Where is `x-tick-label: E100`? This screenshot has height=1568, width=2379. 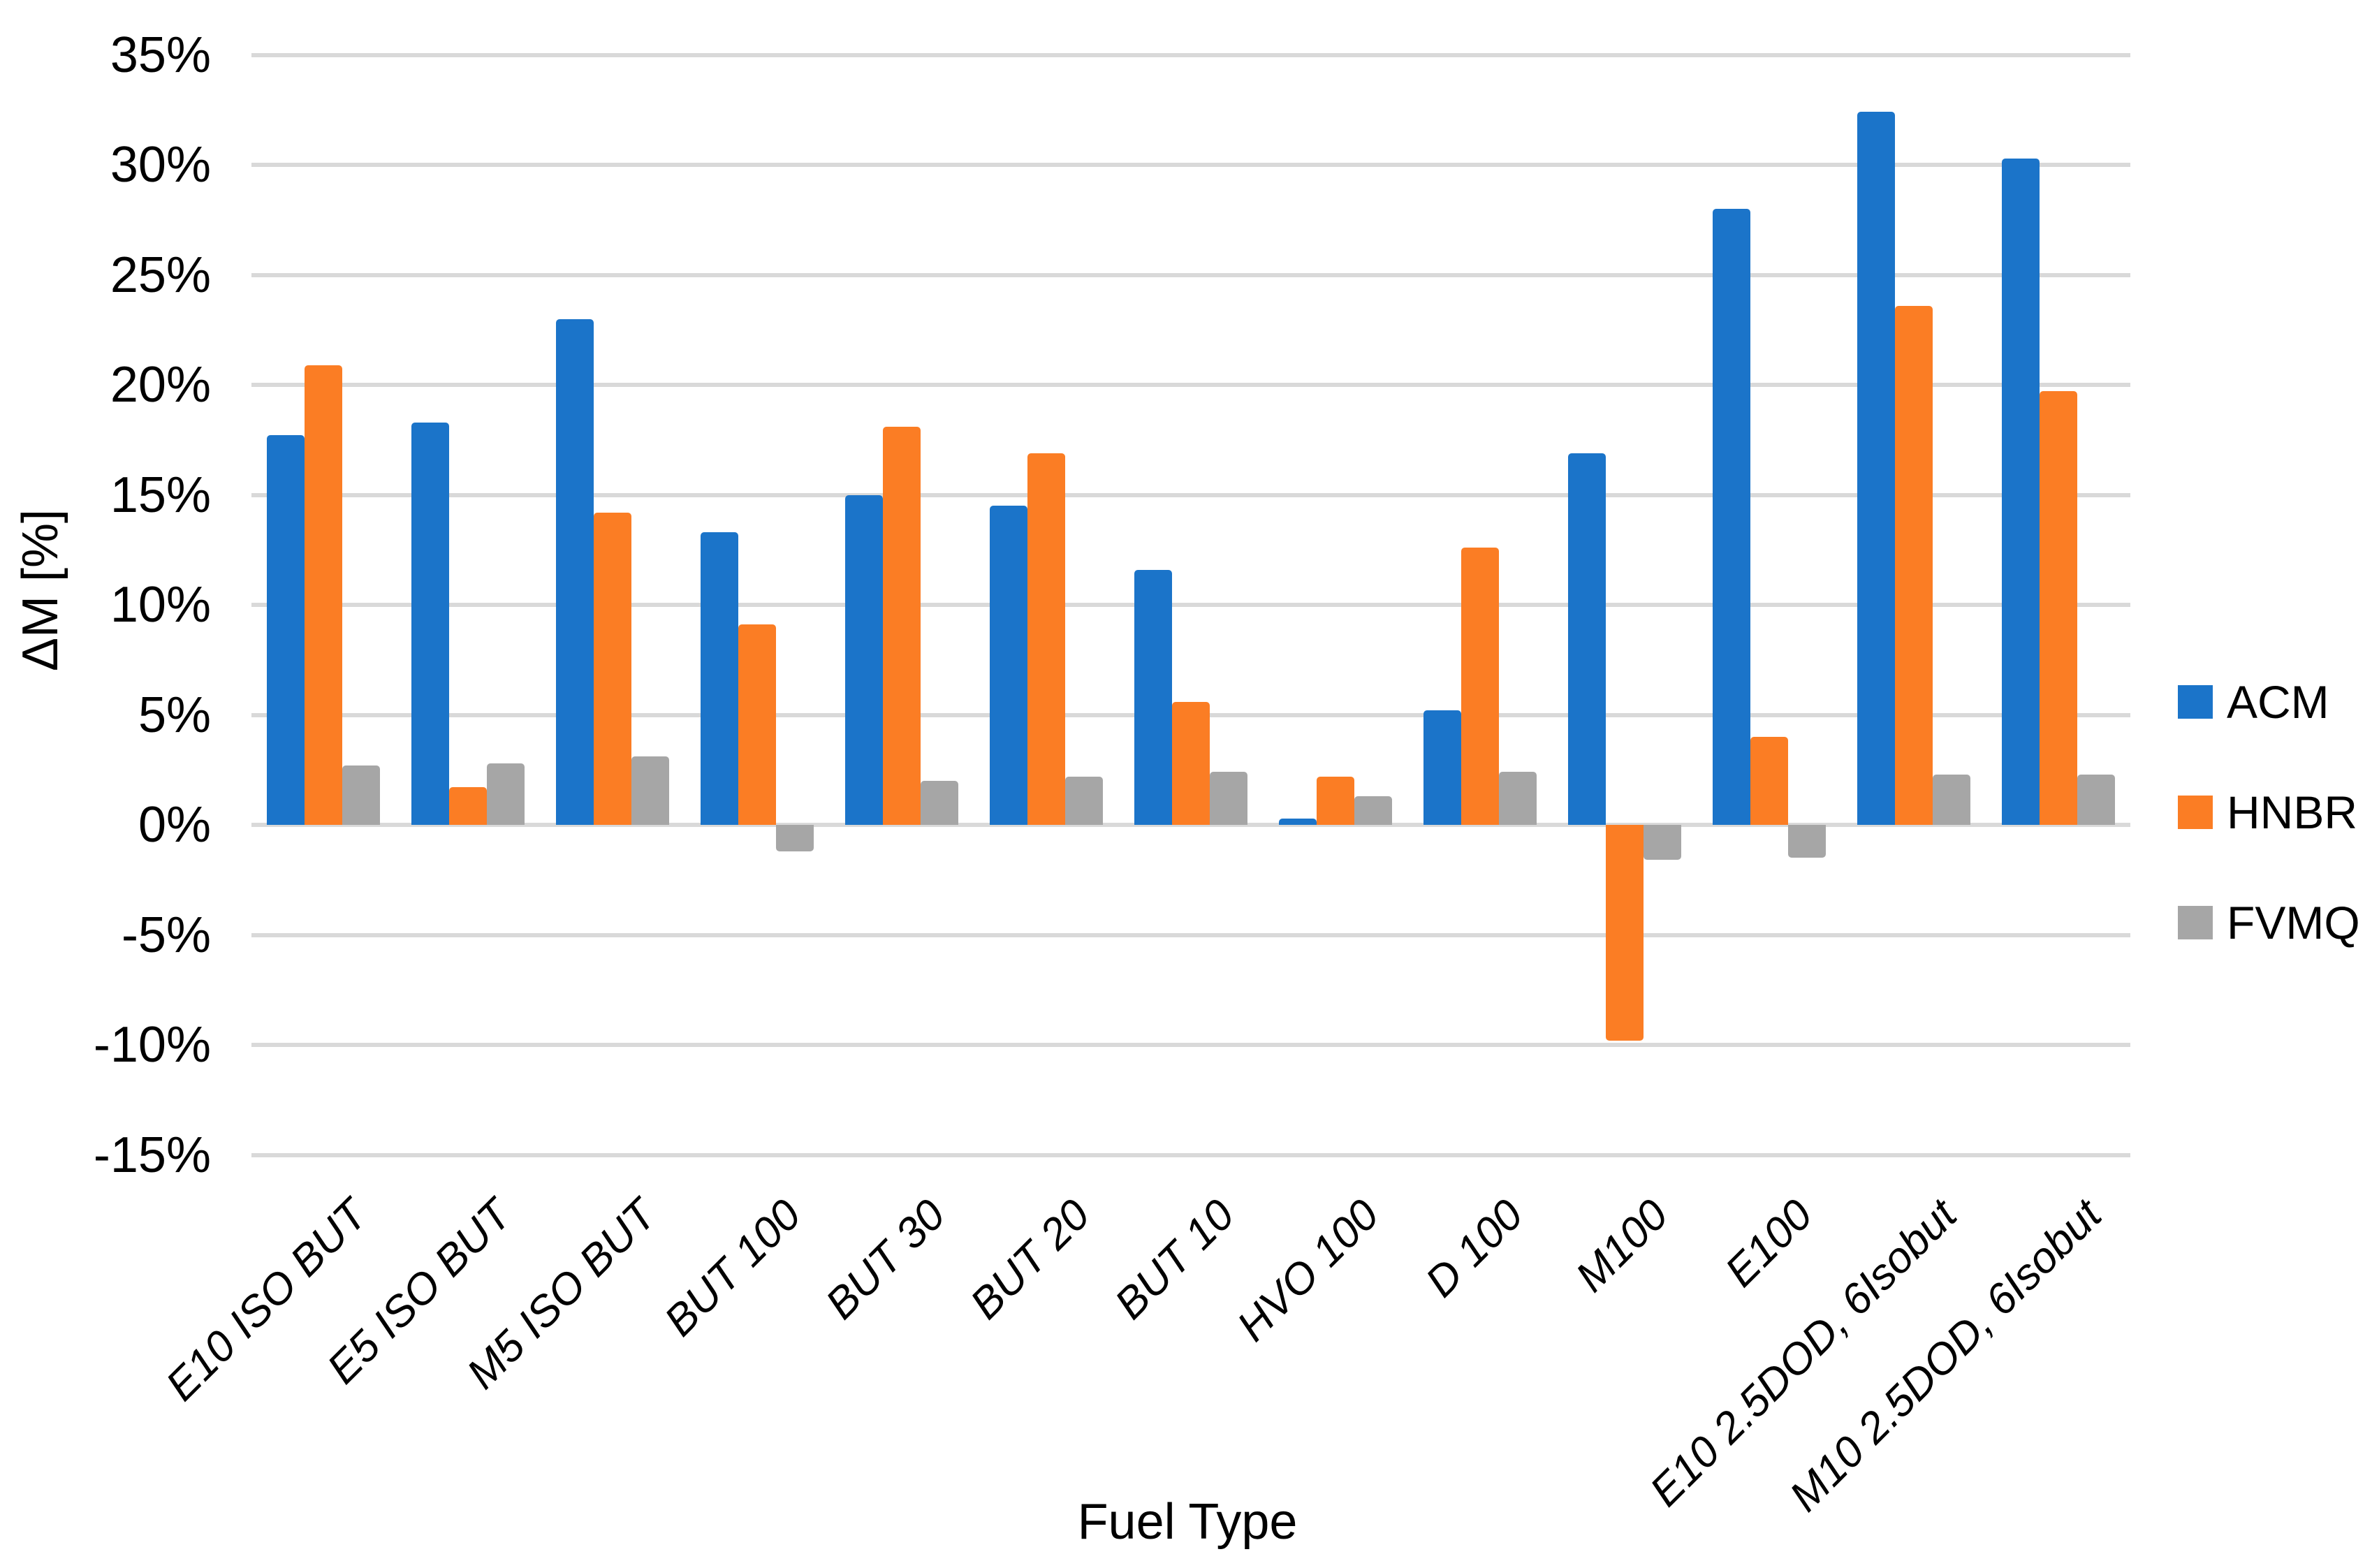 x-tick-label: E100 is located at coordinates (1768, 1243).